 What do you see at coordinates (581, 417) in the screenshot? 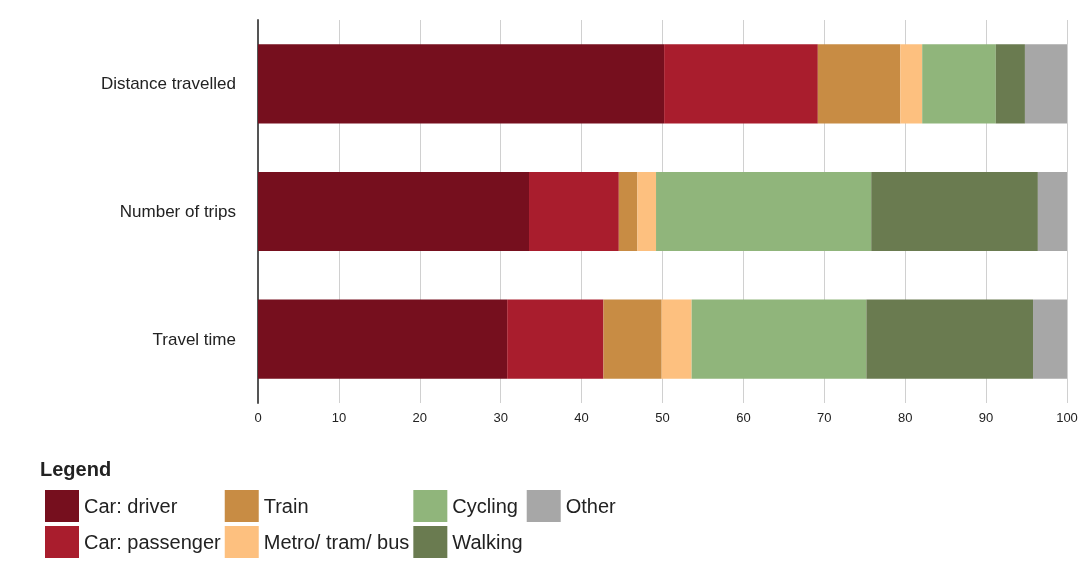
I see `x-tick-label: 40` at bounding box center [581, 417].